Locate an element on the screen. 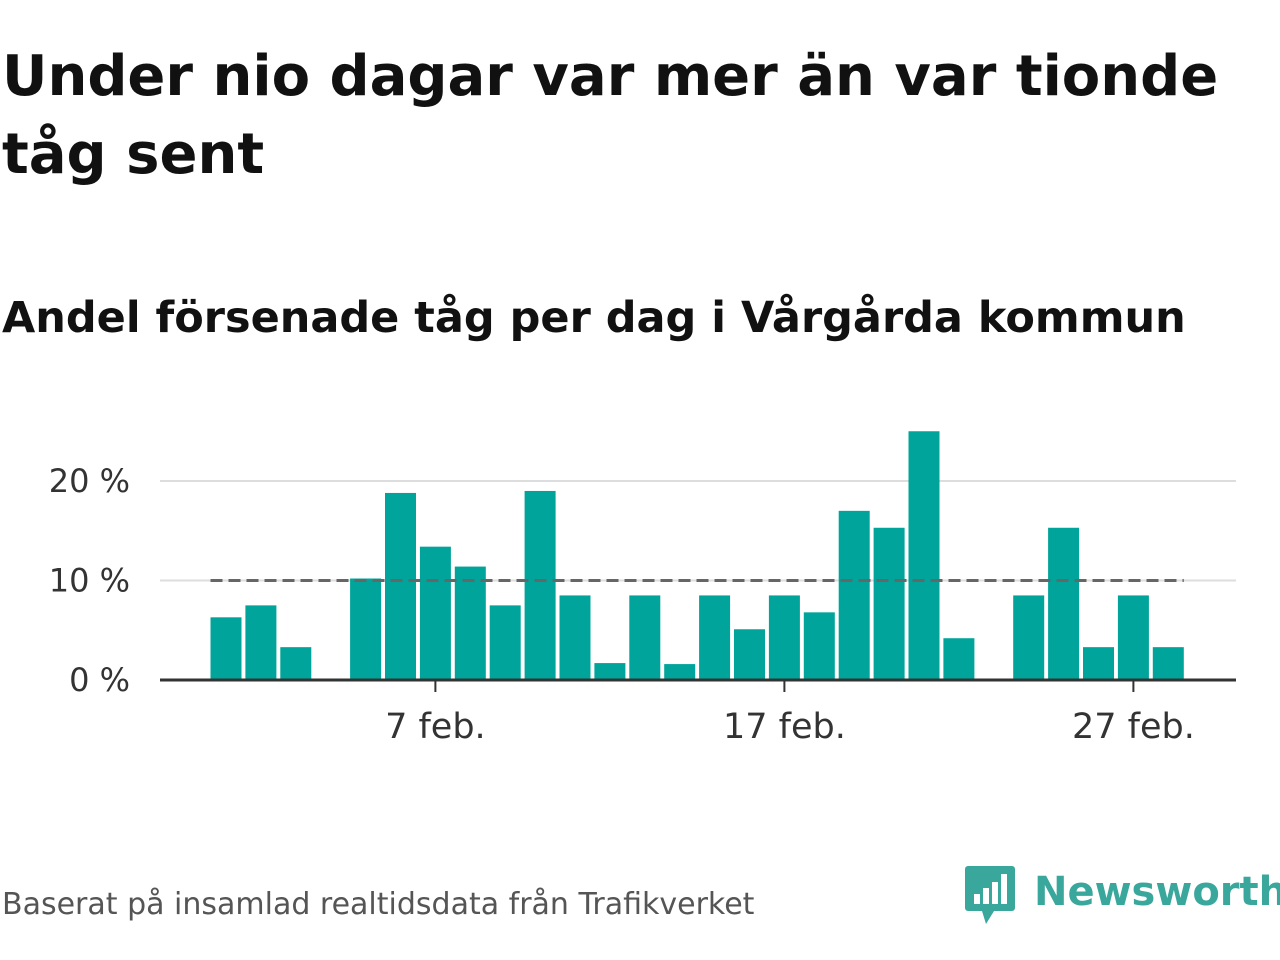 The height and width of the screenshot is (960, 1280). newsworthy-logo-icon is located at coordinates (990, 895).